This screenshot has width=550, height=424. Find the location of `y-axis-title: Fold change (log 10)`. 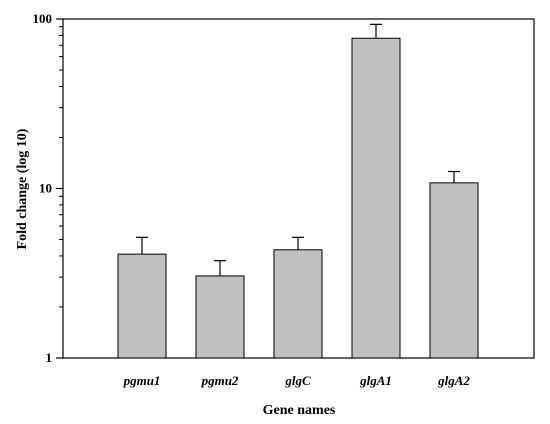

y-axis-title: Fold change (log 10) is located at coordinates (22, 188).